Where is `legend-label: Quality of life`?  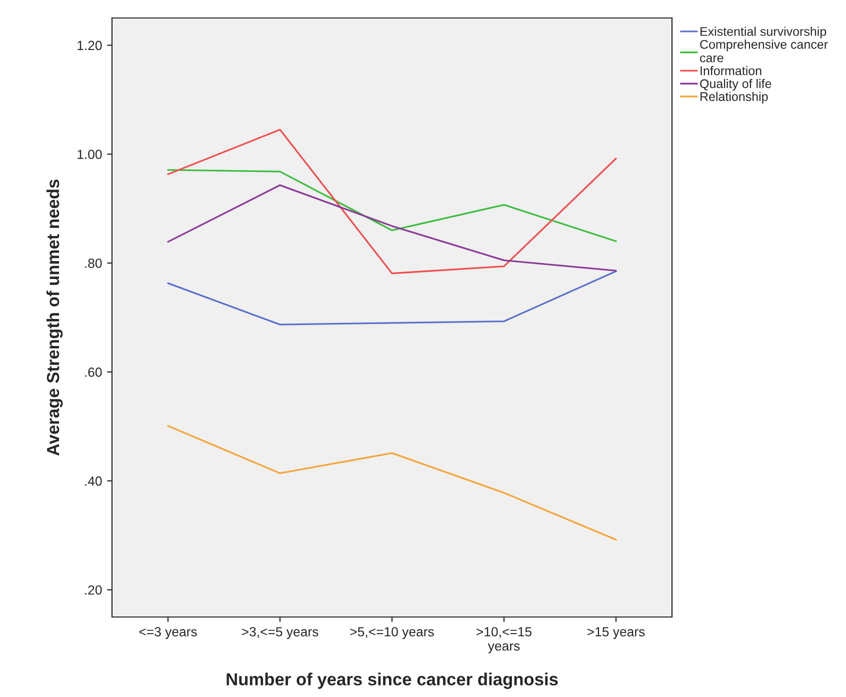 legend-label: Quality of life is located at coordinates (736, 84).